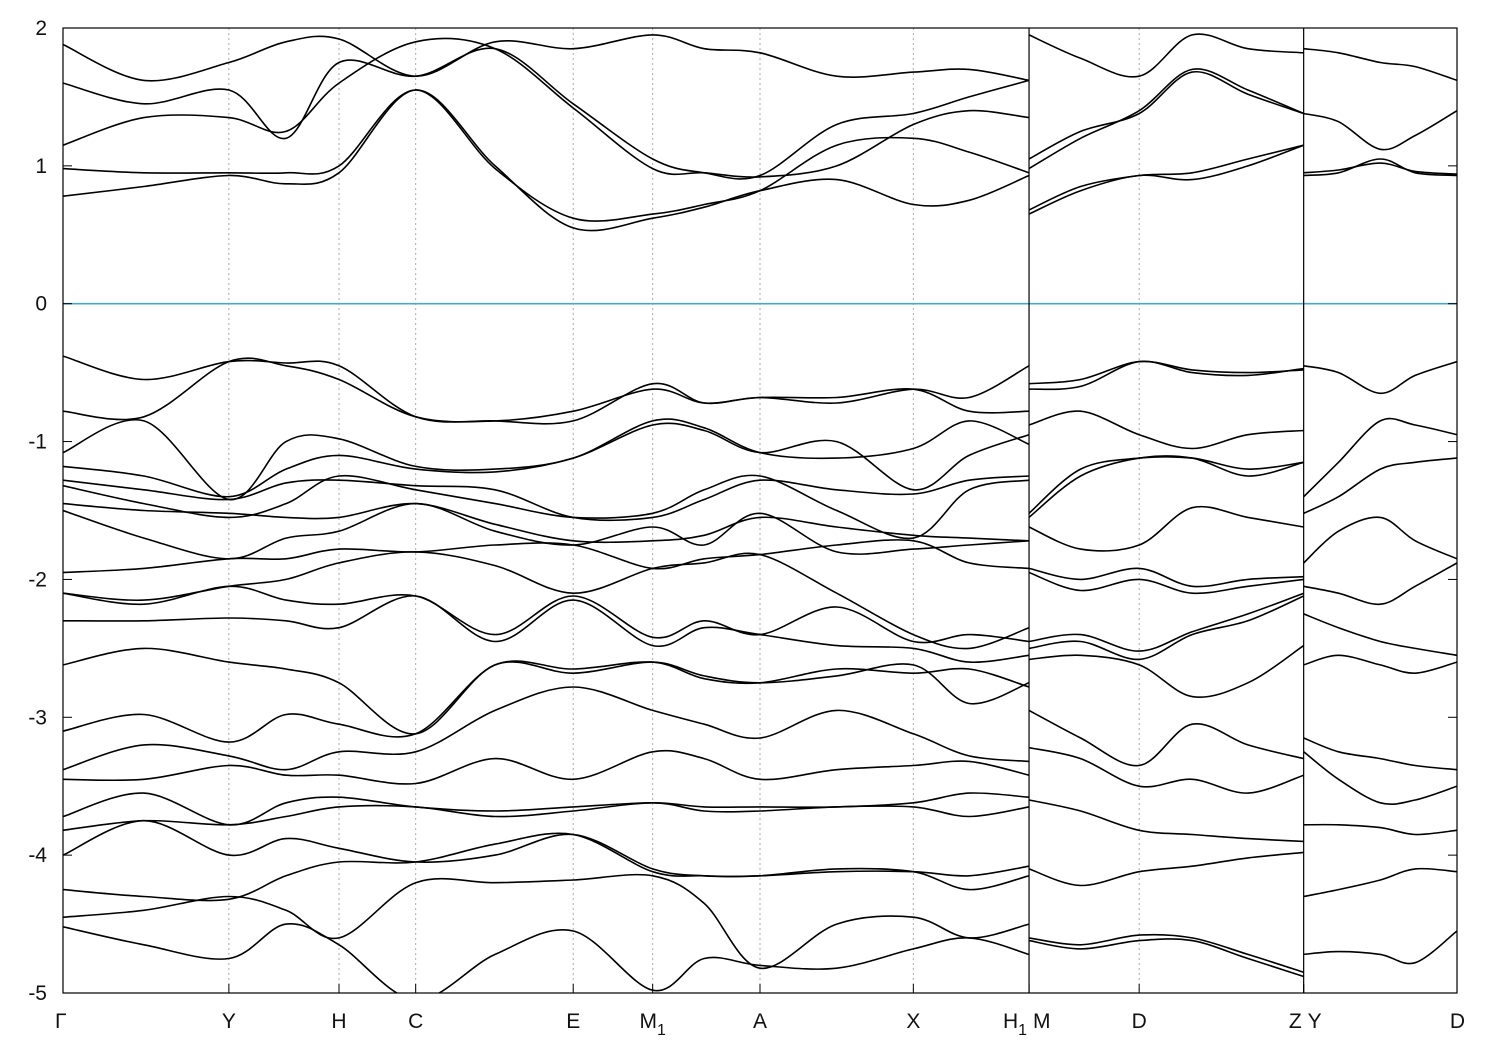 This screenshot has width=1500, height=1050. I want to click on x-tick-label: Γ, so click(61, 1021).